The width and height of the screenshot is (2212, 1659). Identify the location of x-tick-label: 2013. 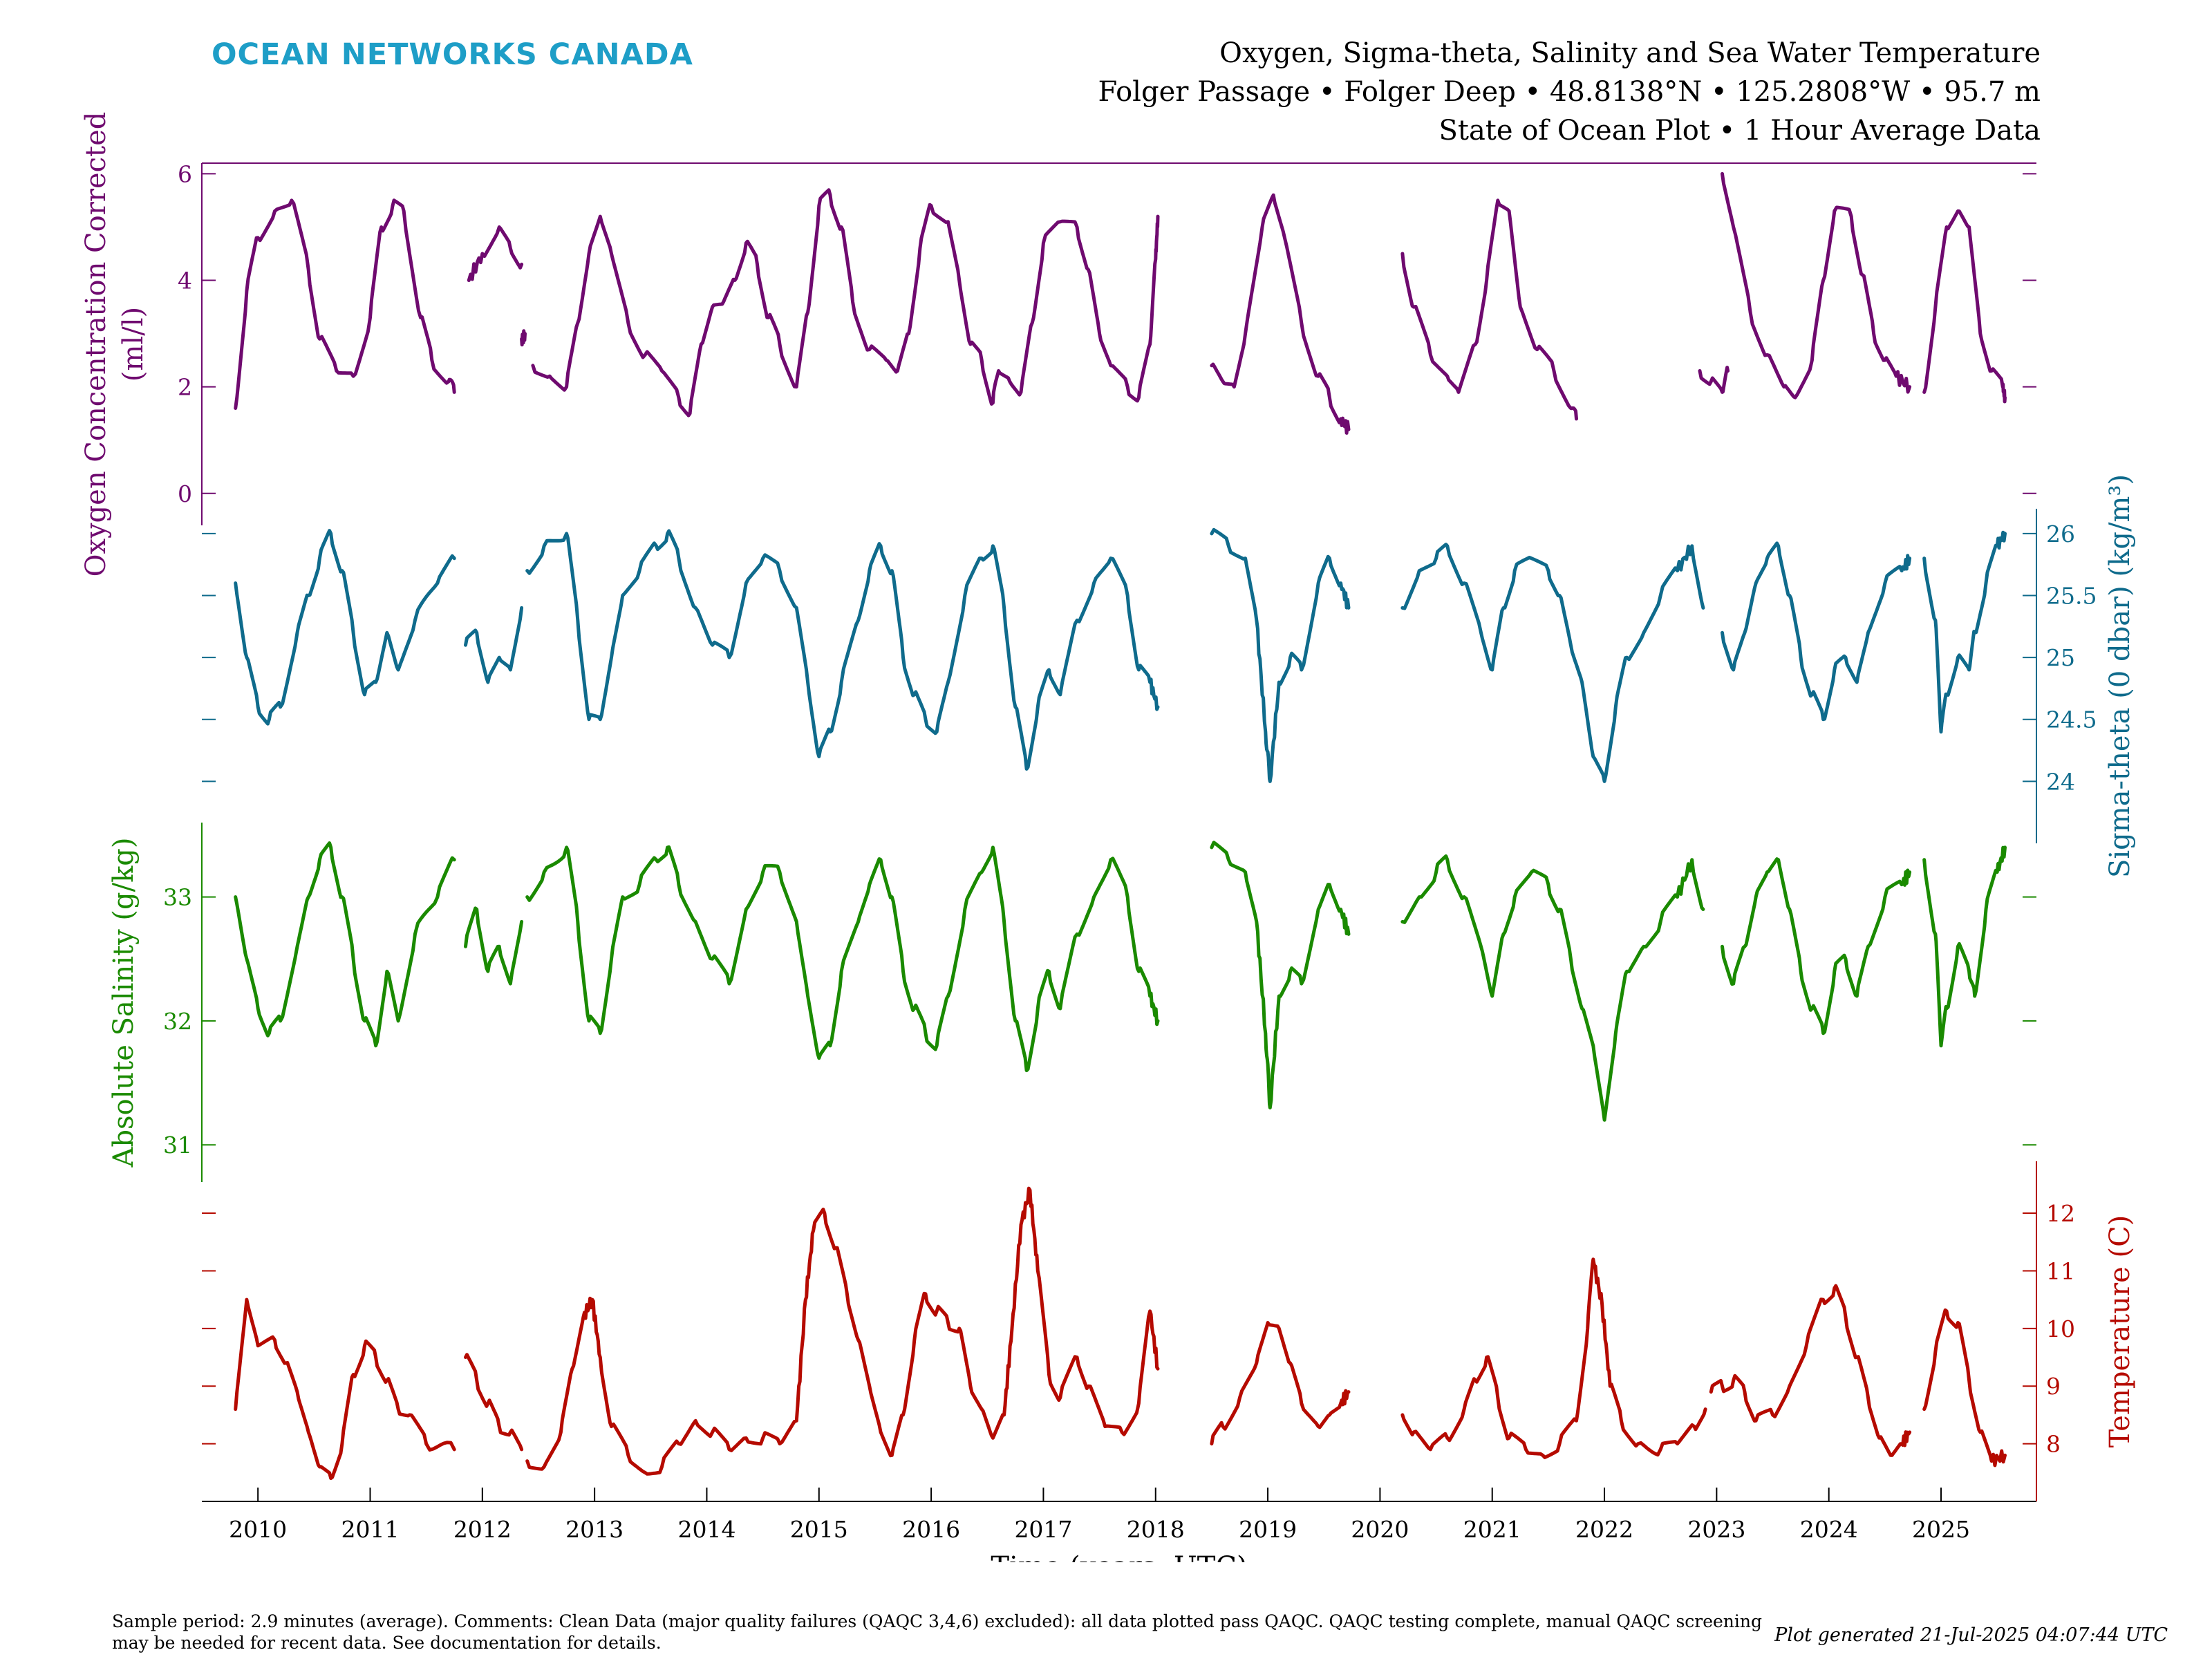
(595, 1530).